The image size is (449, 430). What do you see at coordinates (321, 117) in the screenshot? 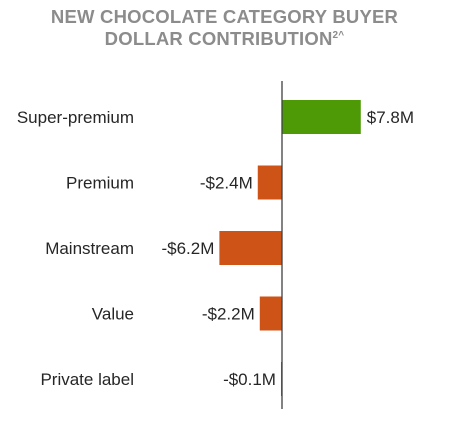
I see `bar-super-premium` at bounding box center [321, 117].